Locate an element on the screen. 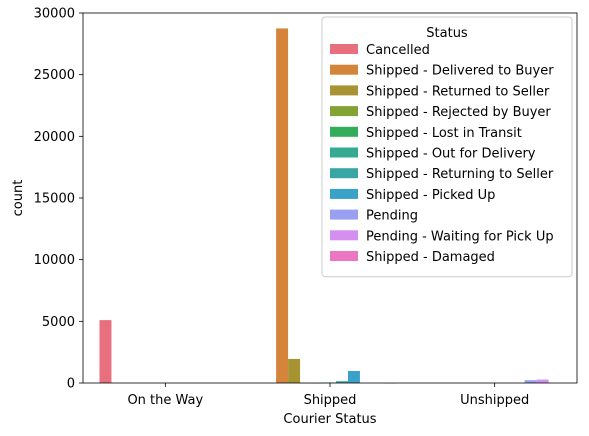 This screenshot has width=589, height=436. y-tick-label: 20000 is located at coordinates (54, 137).